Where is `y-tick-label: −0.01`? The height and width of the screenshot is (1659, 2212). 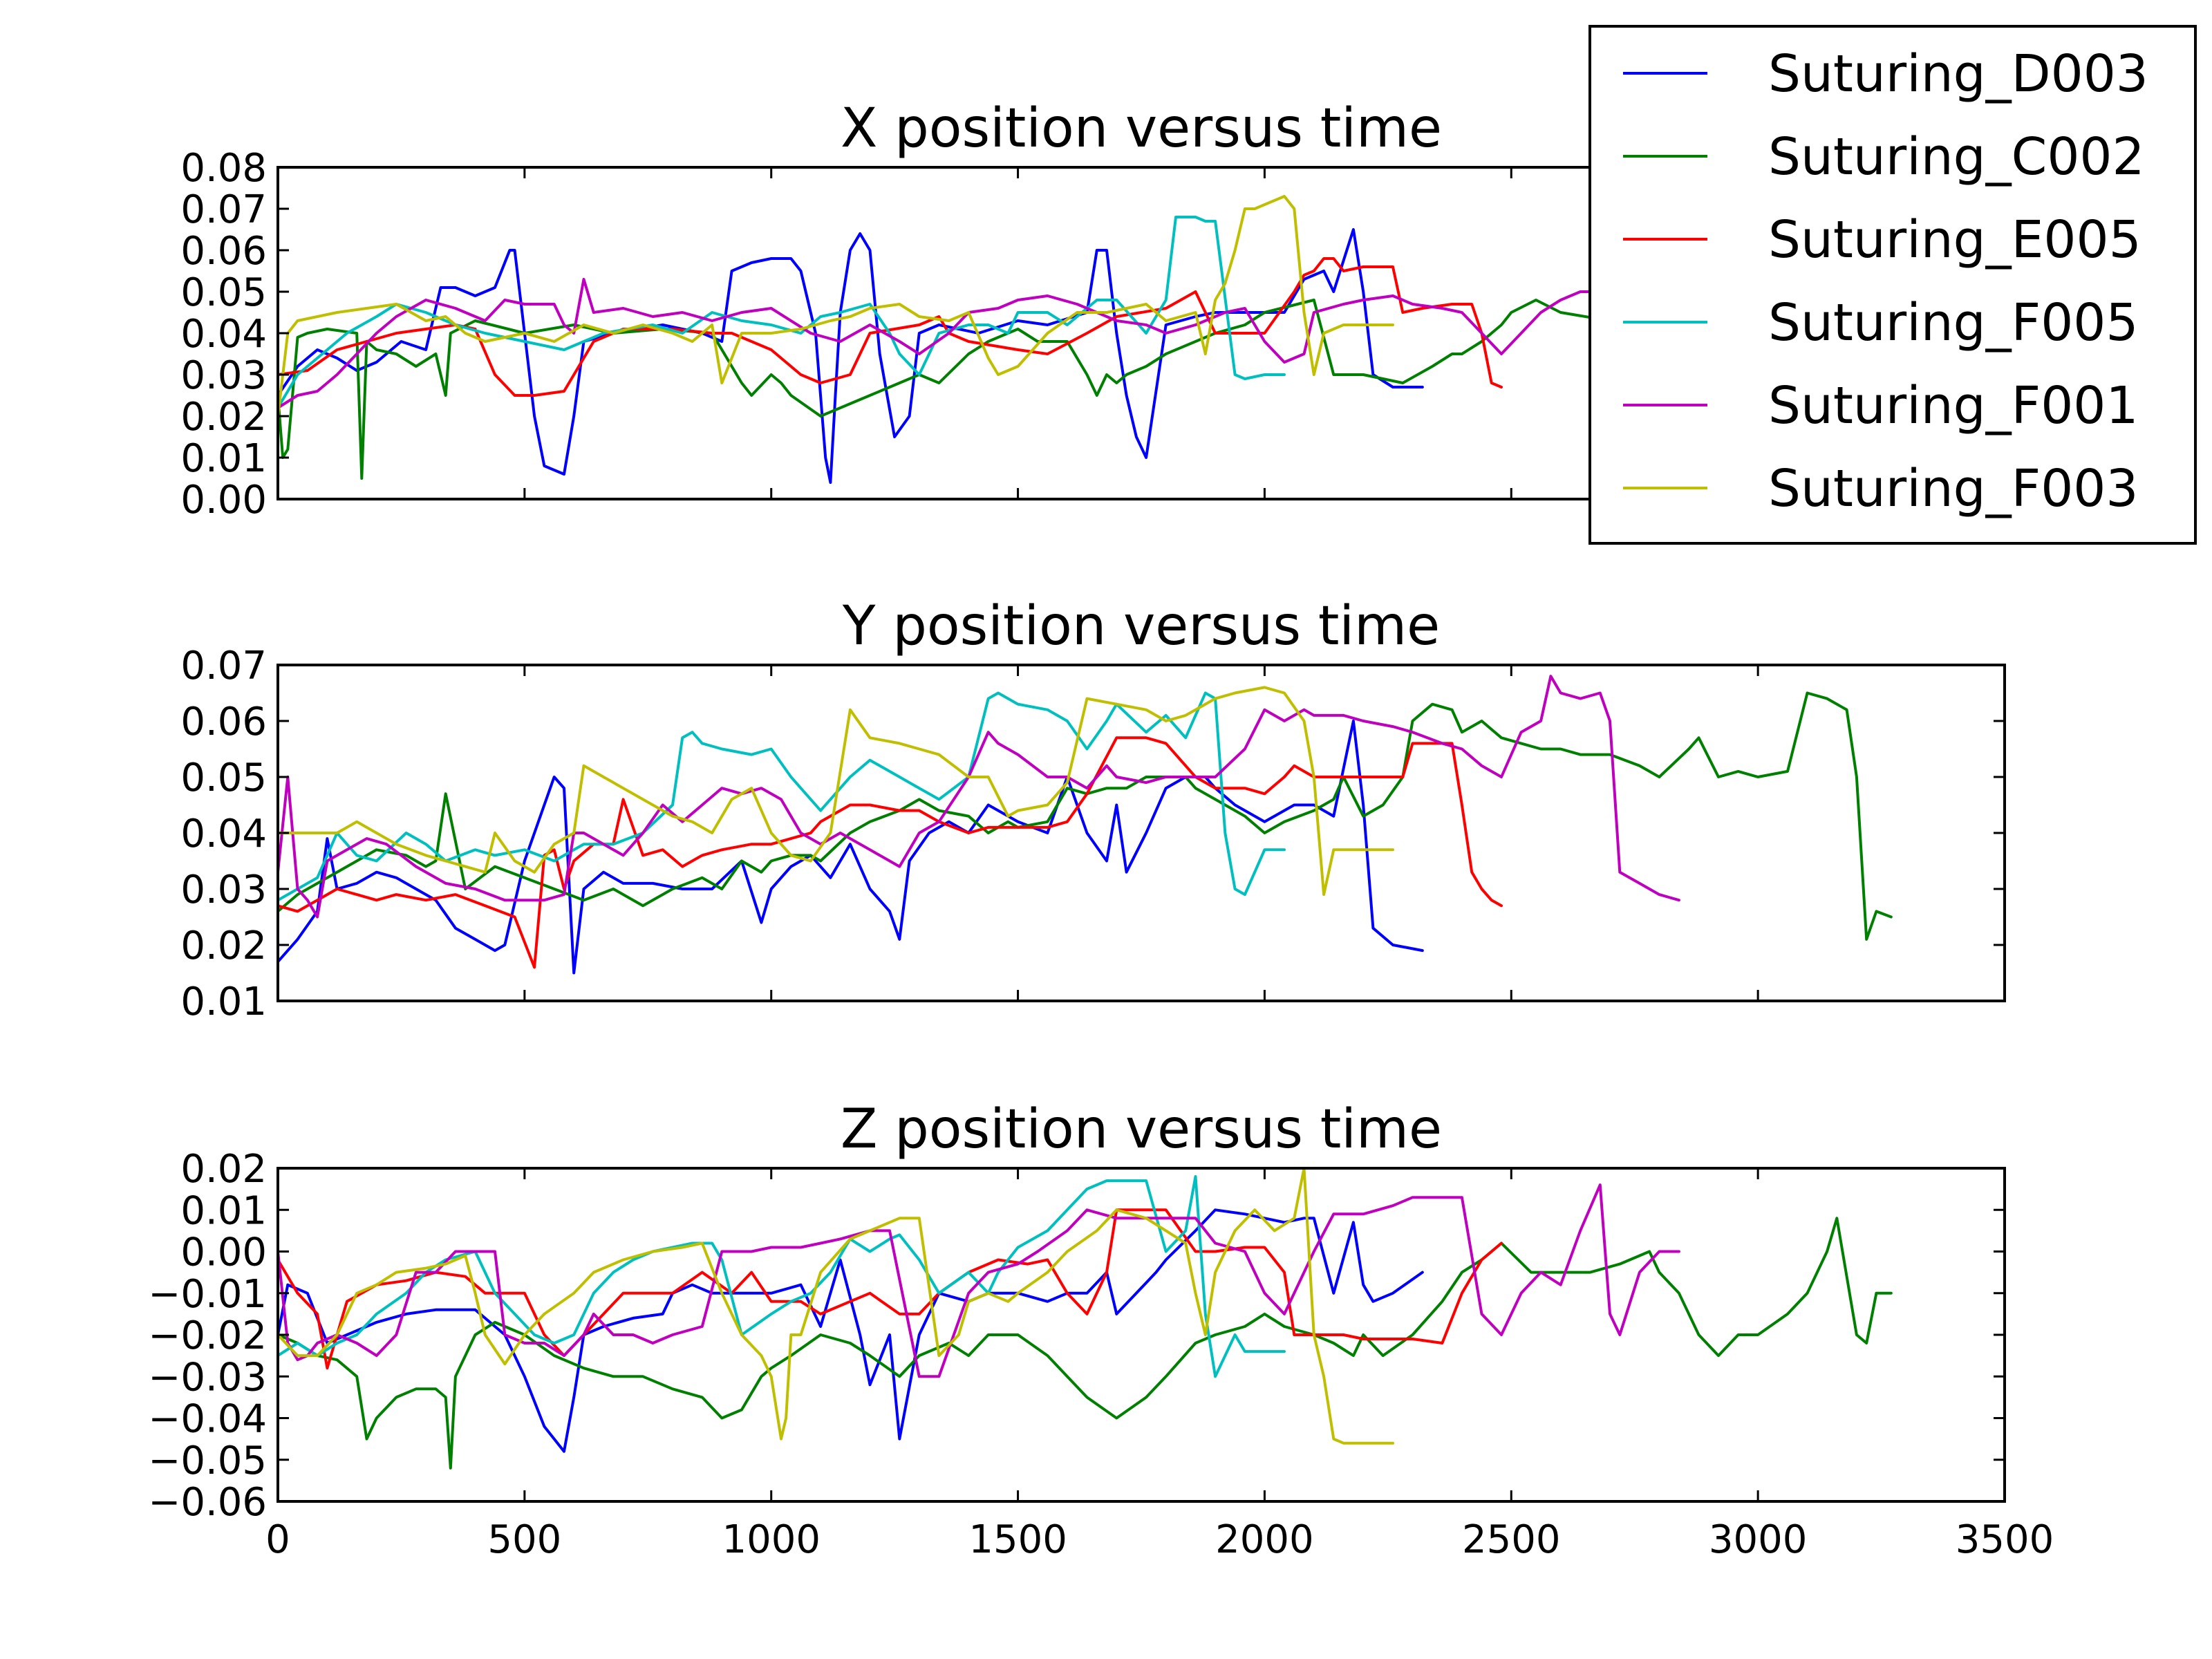 y-tick-label: −0.01 is located at coordinates (208, 1295).